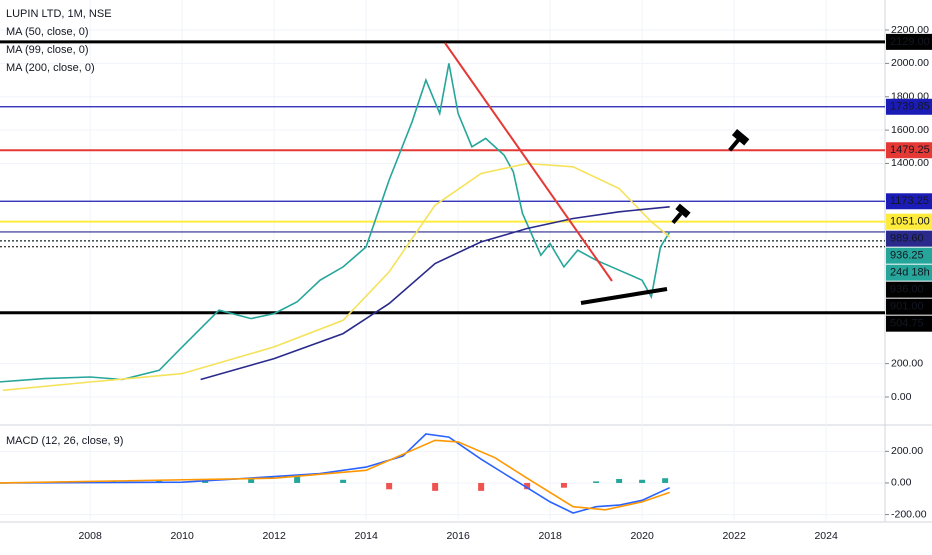  What do you see at coordinates (910, 130) in the screenshot?
I see `y-tick-label: 1600.00` at bounding box center [910, 130].